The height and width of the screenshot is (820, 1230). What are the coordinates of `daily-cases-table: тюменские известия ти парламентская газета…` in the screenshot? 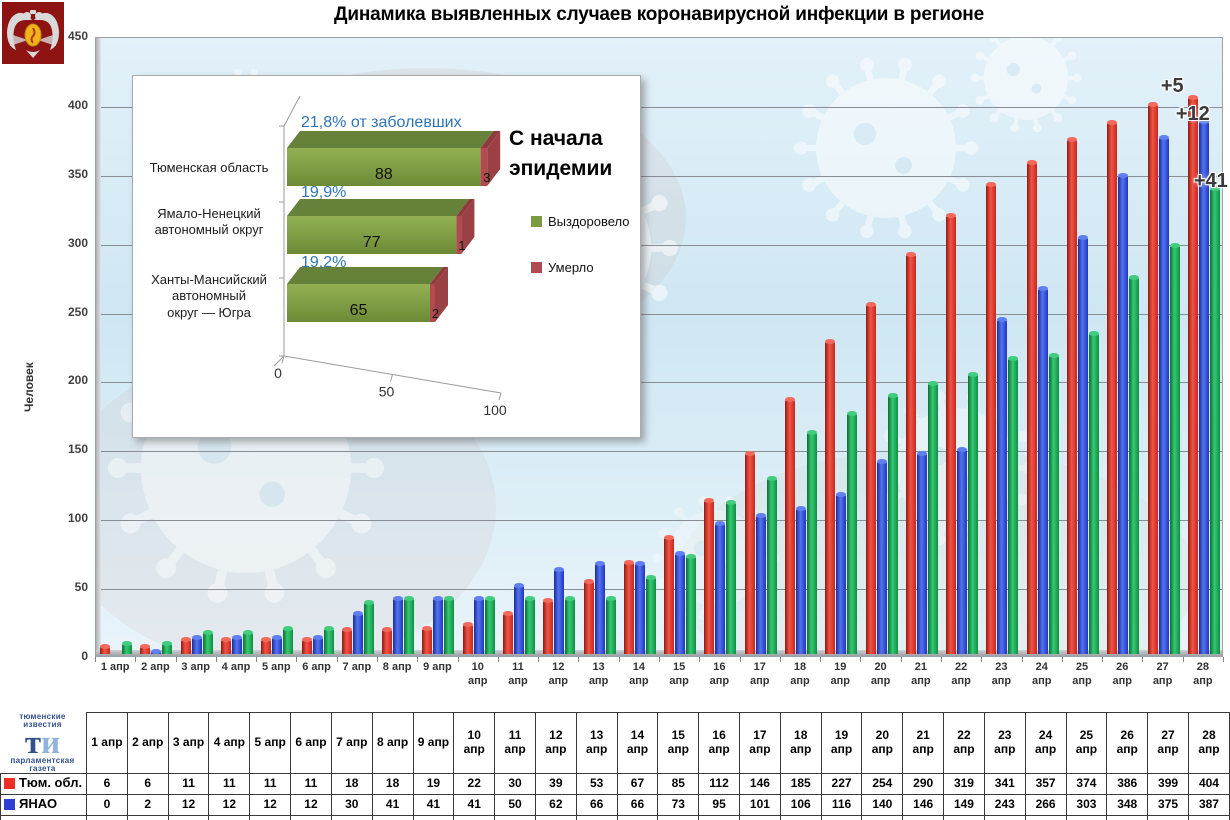 It's located at (615, 766).